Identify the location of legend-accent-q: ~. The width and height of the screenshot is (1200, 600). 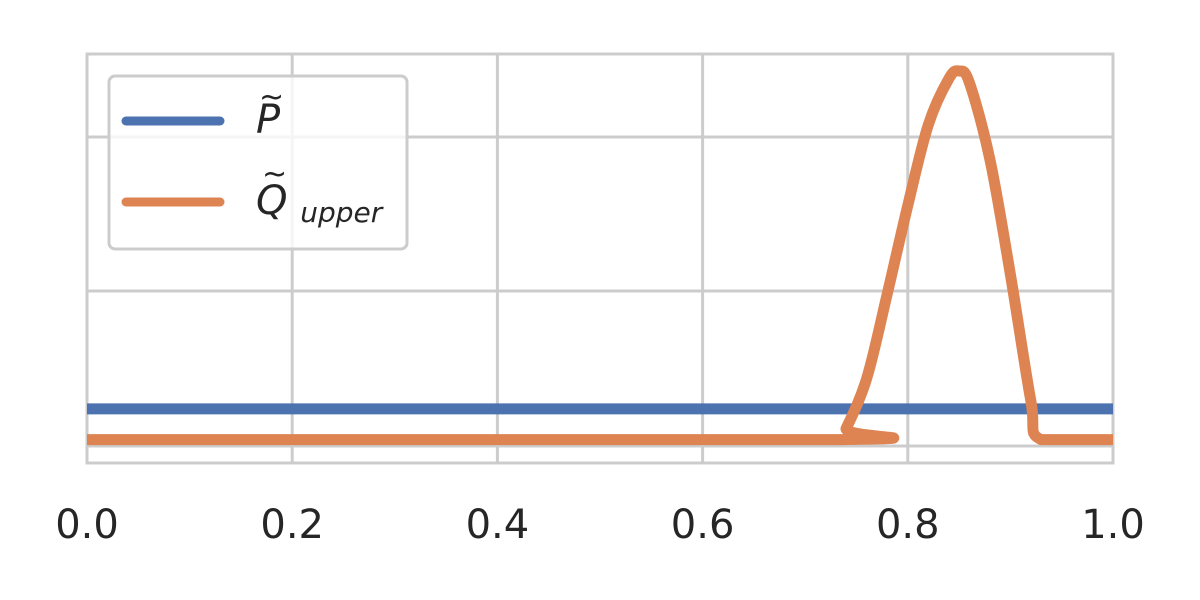
(274, 174).